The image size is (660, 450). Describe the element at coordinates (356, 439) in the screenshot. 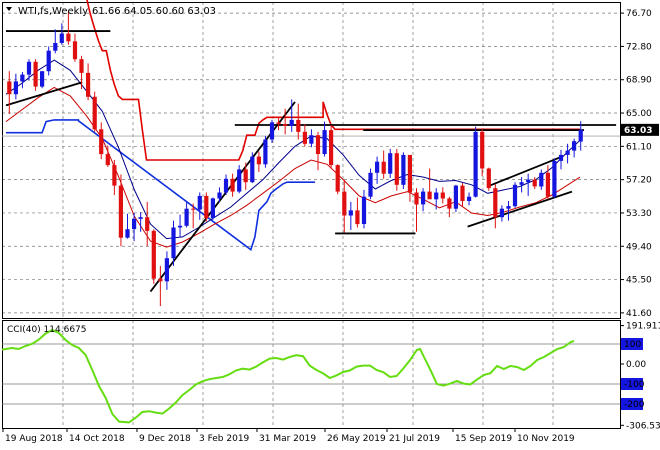

I see `date-tick-label-5: 26 May 2019` at that location.